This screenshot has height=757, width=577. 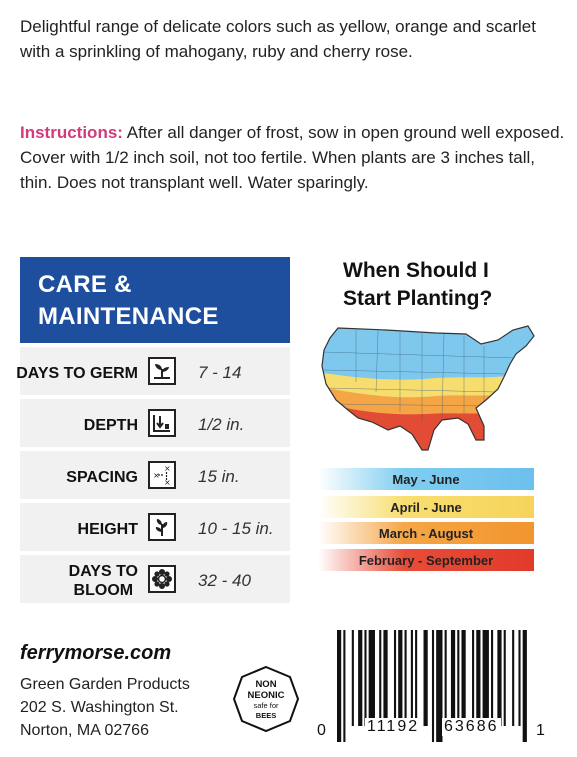 What do you see at coordinates (426, 479) in the screenshot?
I see `zone-legend-may-june: May - June` at bounding box center [426, 479].